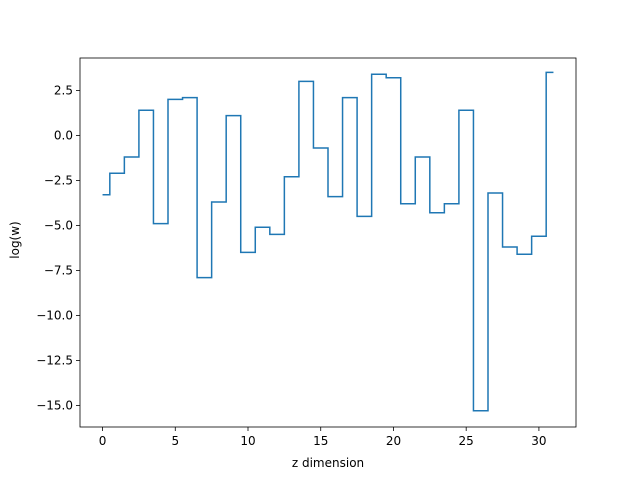 This screenshot has width=640, height=480. I want to click on x-tick-label: 25, so click(466, 441).